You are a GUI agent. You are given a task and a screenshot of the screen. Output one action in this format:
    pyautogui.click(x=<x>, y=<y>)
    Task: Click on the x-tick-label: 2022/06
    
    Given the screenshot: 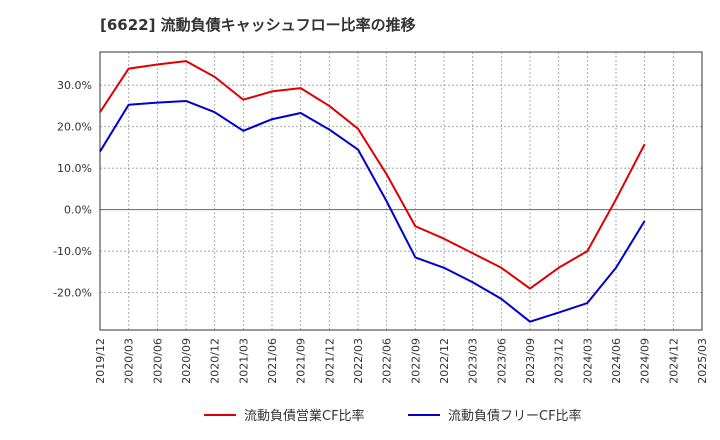 What is the action you would take?
    pyautogui.click(x=387, y=361)
    